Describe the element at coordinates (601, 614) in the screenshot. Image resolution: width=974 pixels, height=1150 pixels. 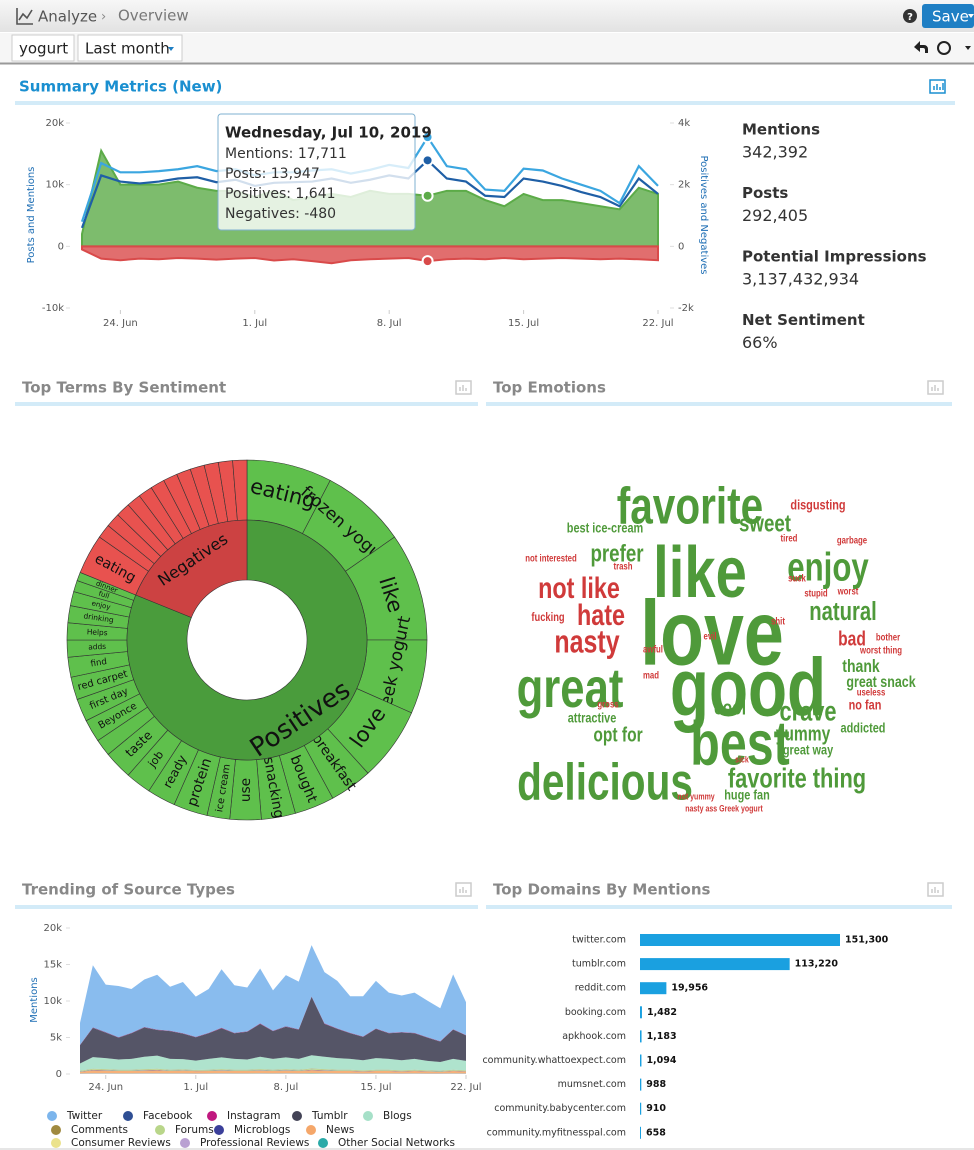
I see `emotion-word: hate` at that location.